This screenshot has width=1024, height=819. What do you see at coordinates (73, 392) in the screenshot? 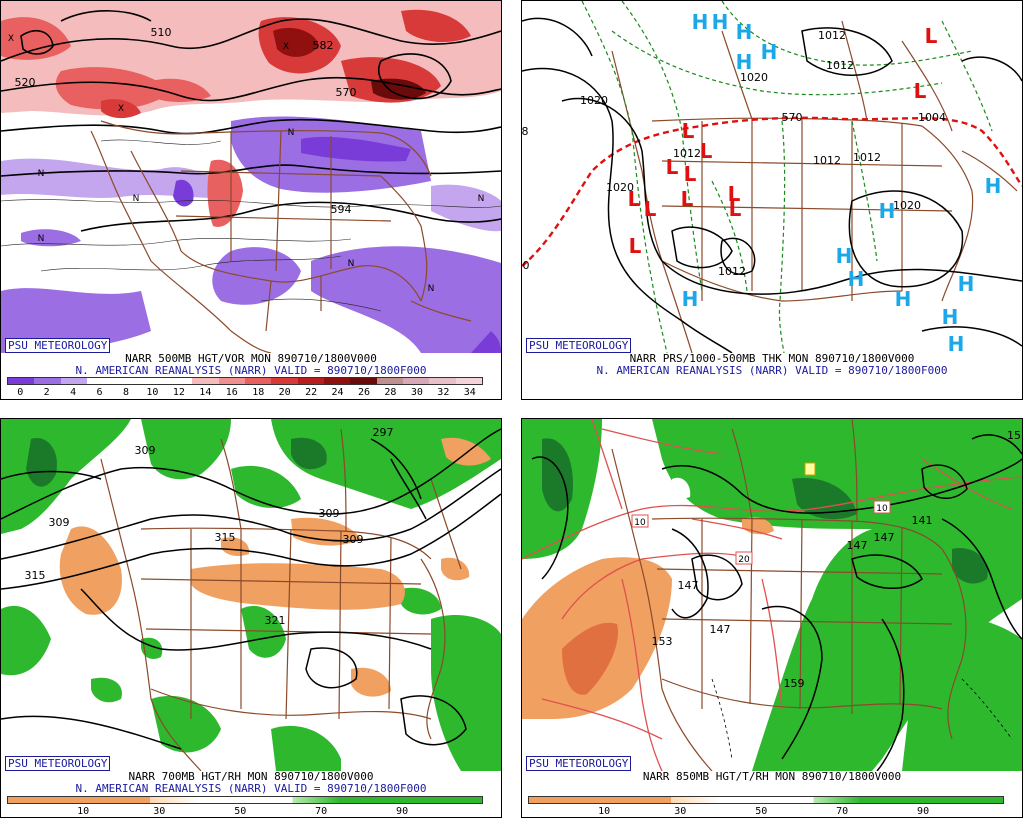
I see `colorbar-tick: 4` at bounding box center [73, 392].